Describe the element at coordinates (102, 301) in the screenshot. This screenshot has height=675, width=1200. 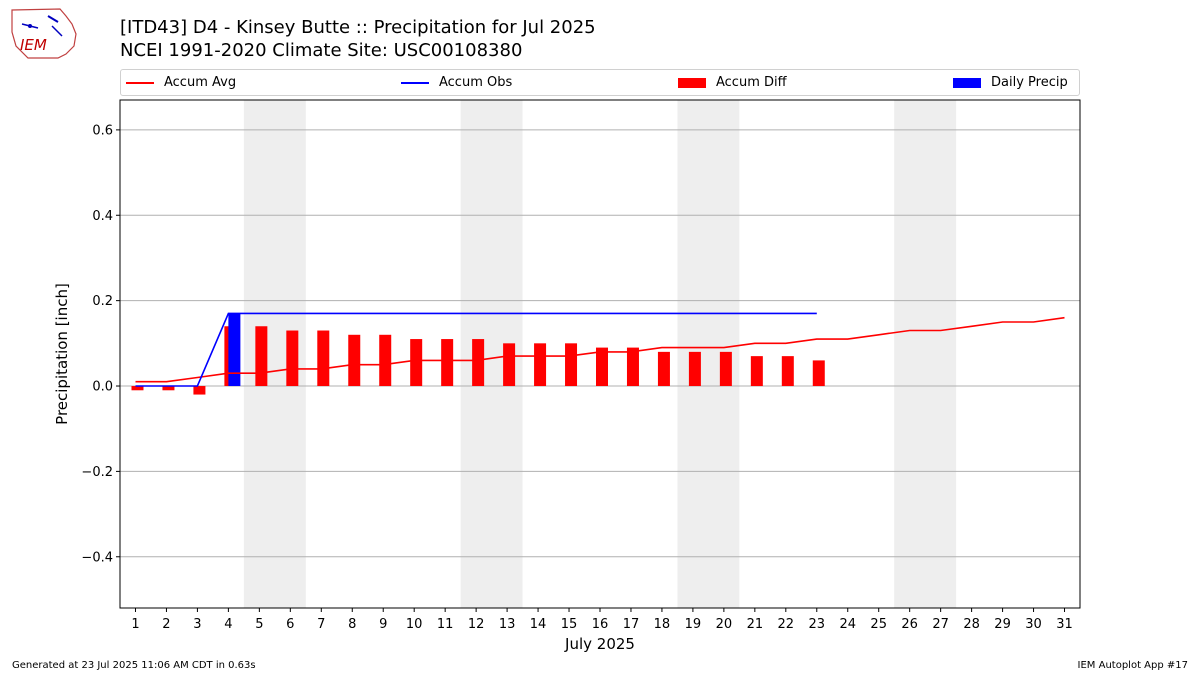
I see `y-tick-label-3: 0.2` at that location.